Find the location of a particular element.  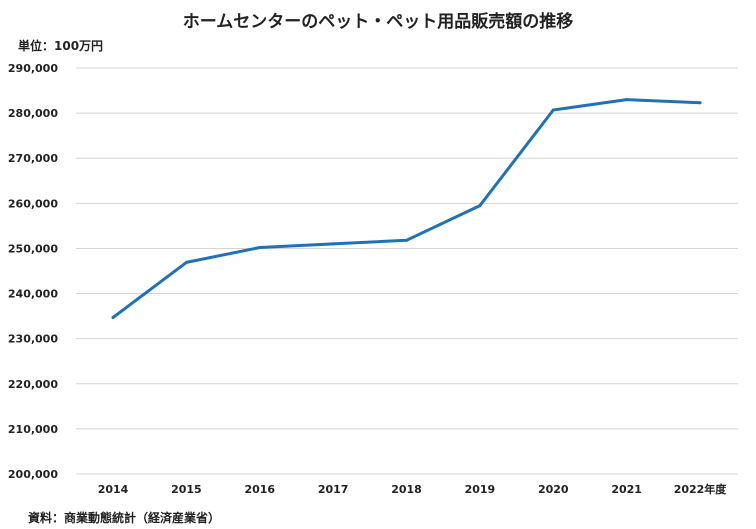

x-tick-label: 2020 is located at coordinates (553, 489).